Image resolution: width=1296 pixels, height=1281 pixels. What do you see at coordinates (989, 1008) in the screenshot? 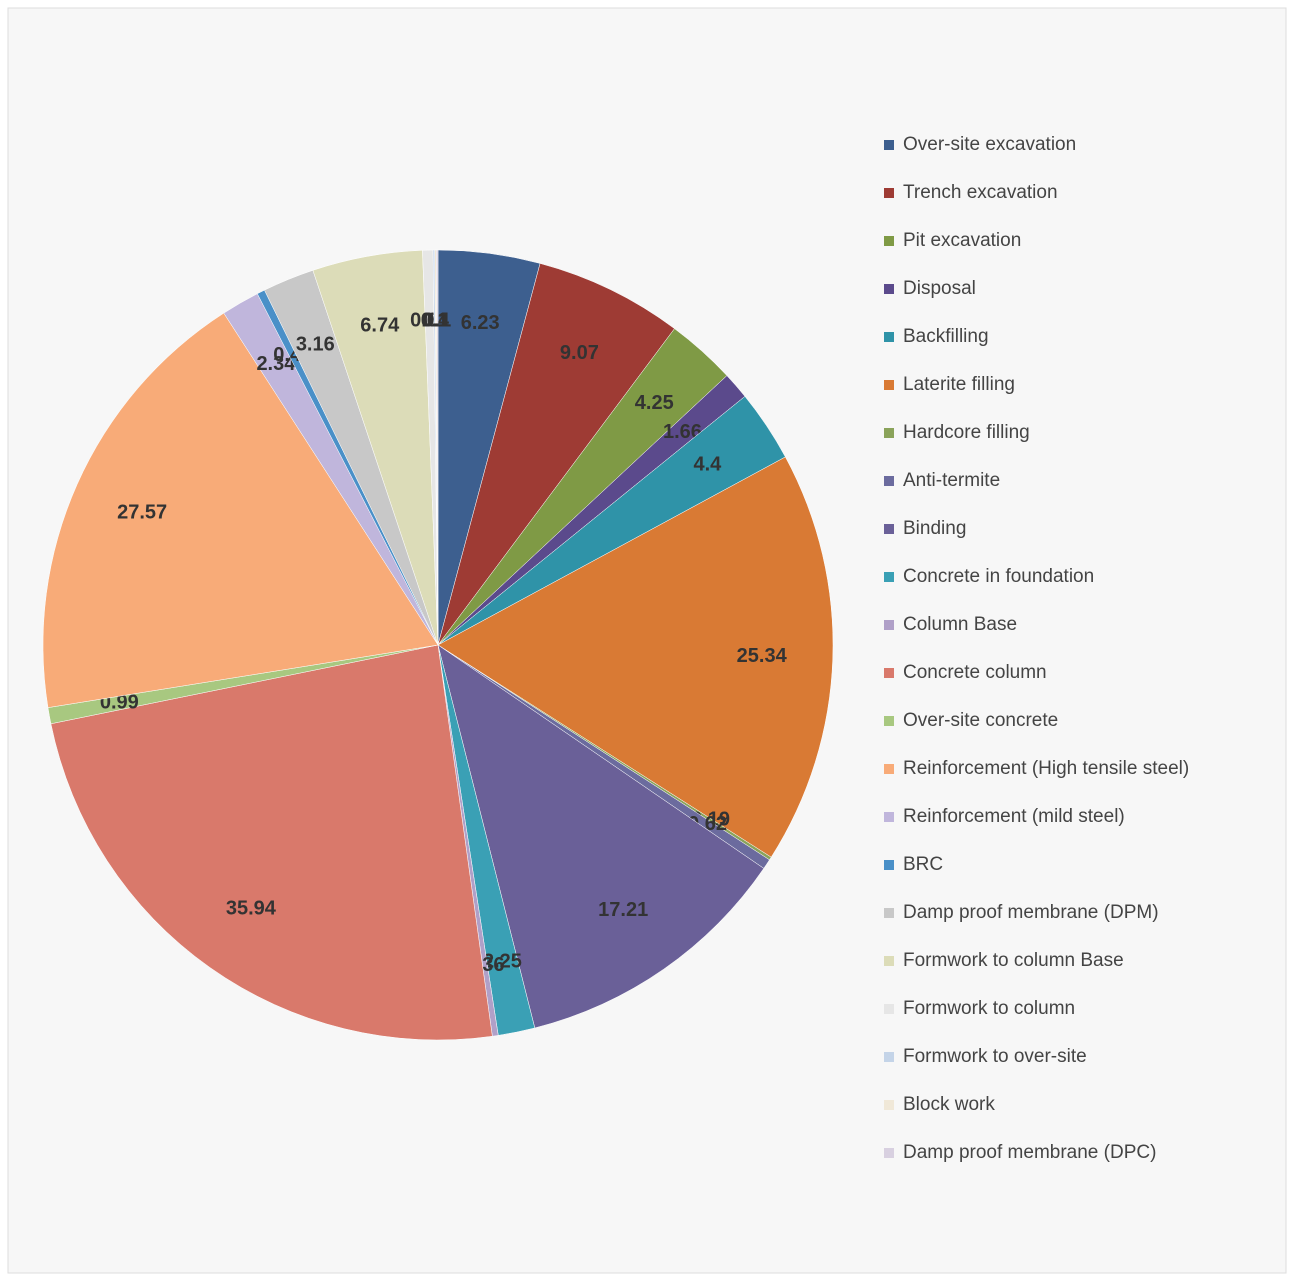
I see `legend-label: Formwork to column` at bounding box center [989, 1008].